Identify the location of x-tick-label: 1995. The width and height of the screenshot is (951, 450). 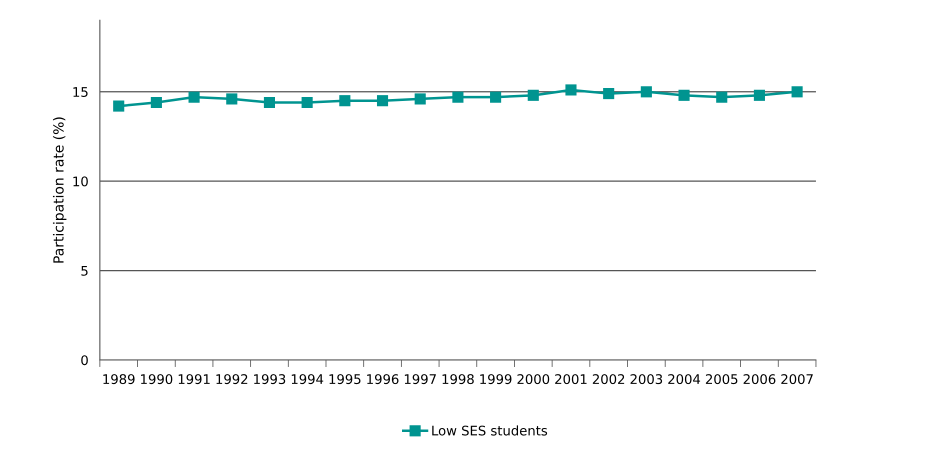
(344, 379).